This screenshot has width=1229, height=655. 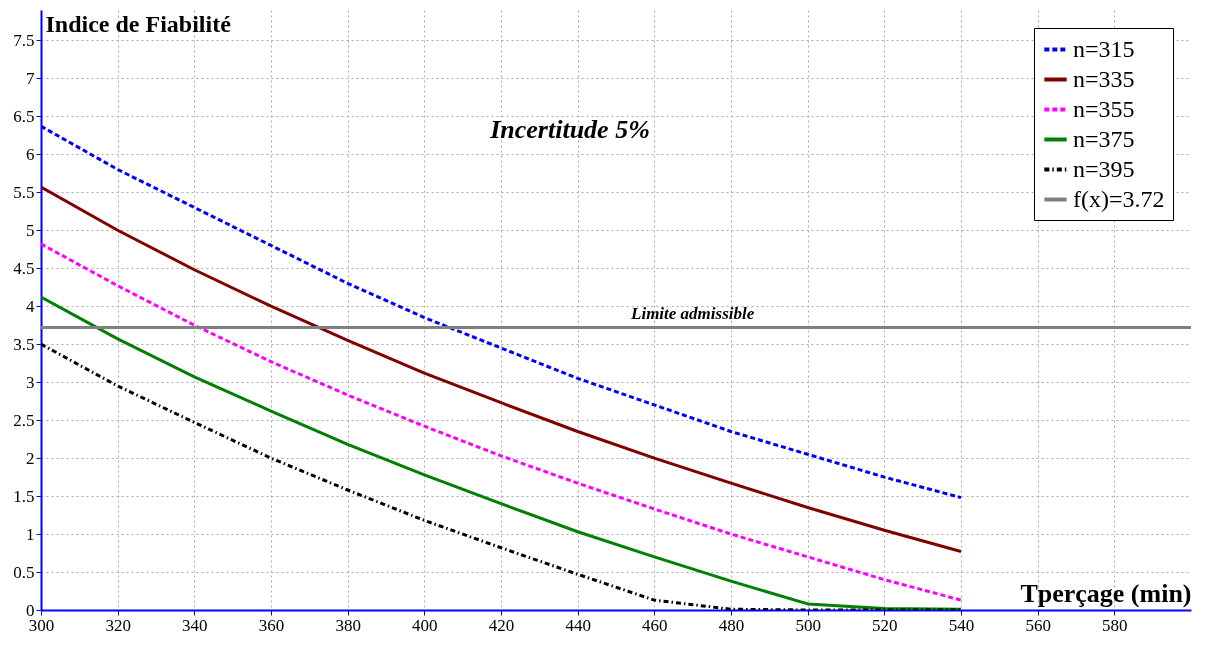 What do you see at coordinates (1104, 138) in the screenshot?
I see `legend-label: n=375` at bounding box center [1104, 138].